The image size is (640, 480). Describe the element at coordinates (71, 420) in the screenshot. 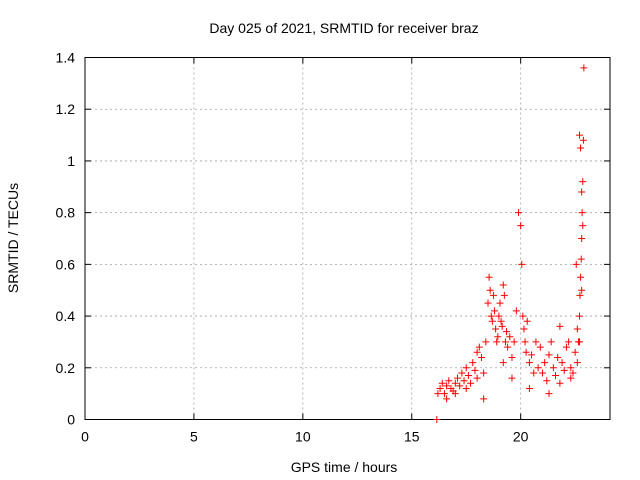

I see `y-tick-label: 0` at that location.